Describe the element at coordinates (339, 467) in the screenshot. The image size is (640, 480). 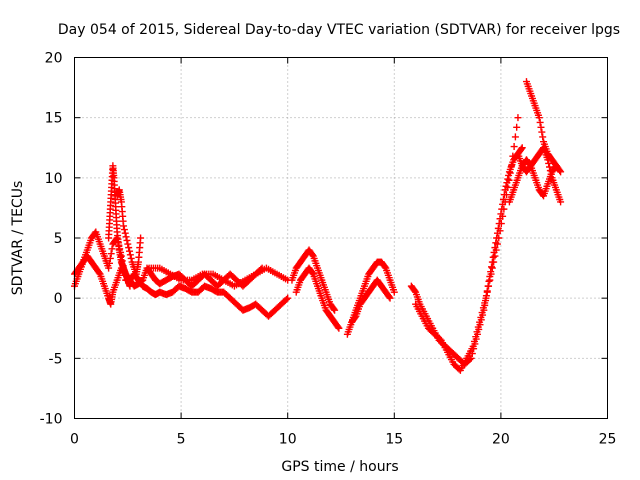
I see `x-axis-label: GPS time / hours` at that location.